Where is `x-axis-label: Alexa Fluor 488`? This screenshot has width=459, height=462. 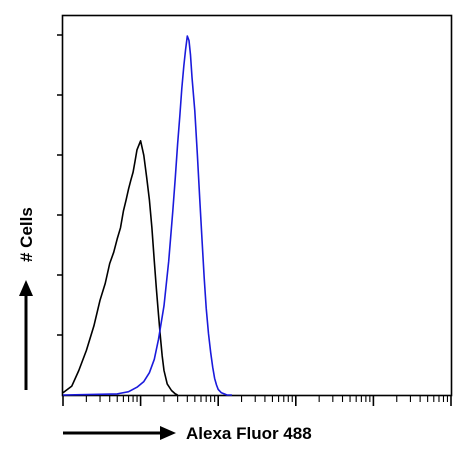
x-axis-label: Alexa Fluor 488 is located at coordinates (249, 433).